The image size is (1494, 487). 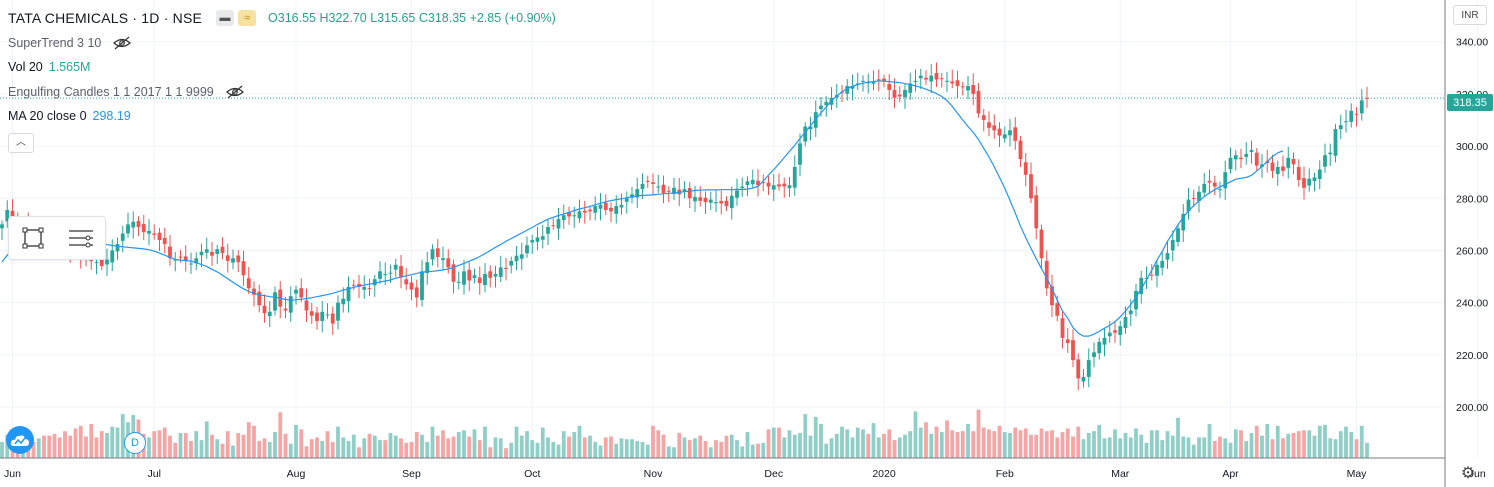 What do you see at coordinates (1472, 408) in the screenshot?
I see `price-tick-label: 200.00` at bounding box center [1472, 408].